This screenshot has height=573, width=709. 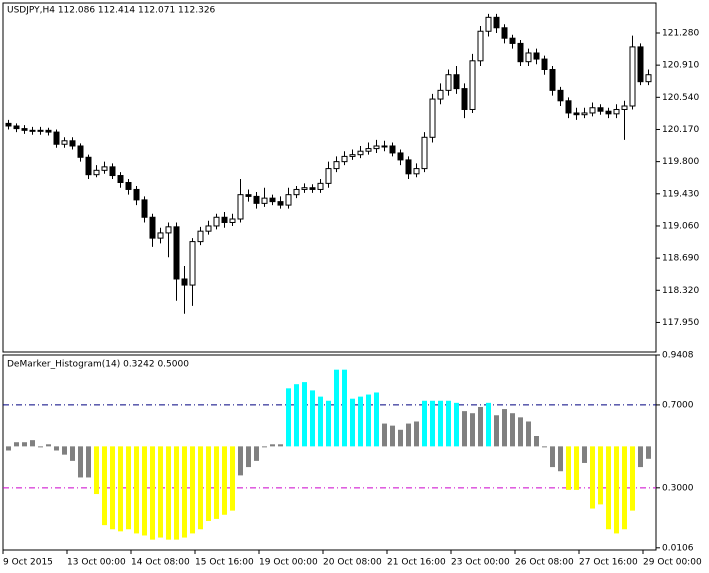 I want to click on x-tick-label: 15 Oct 16:00, so click(x=224, y=563).